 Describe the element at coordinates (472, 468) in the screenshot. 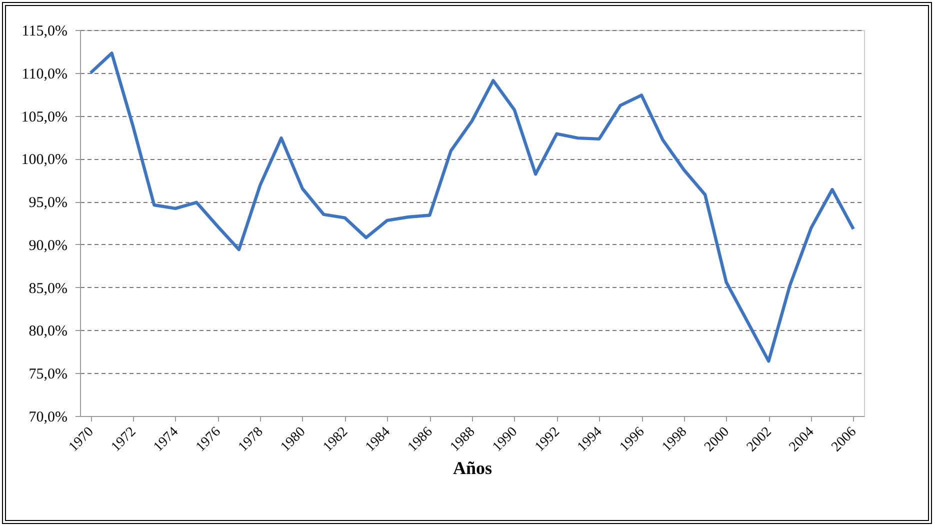

I see `x-axis-title: Años` at that location.